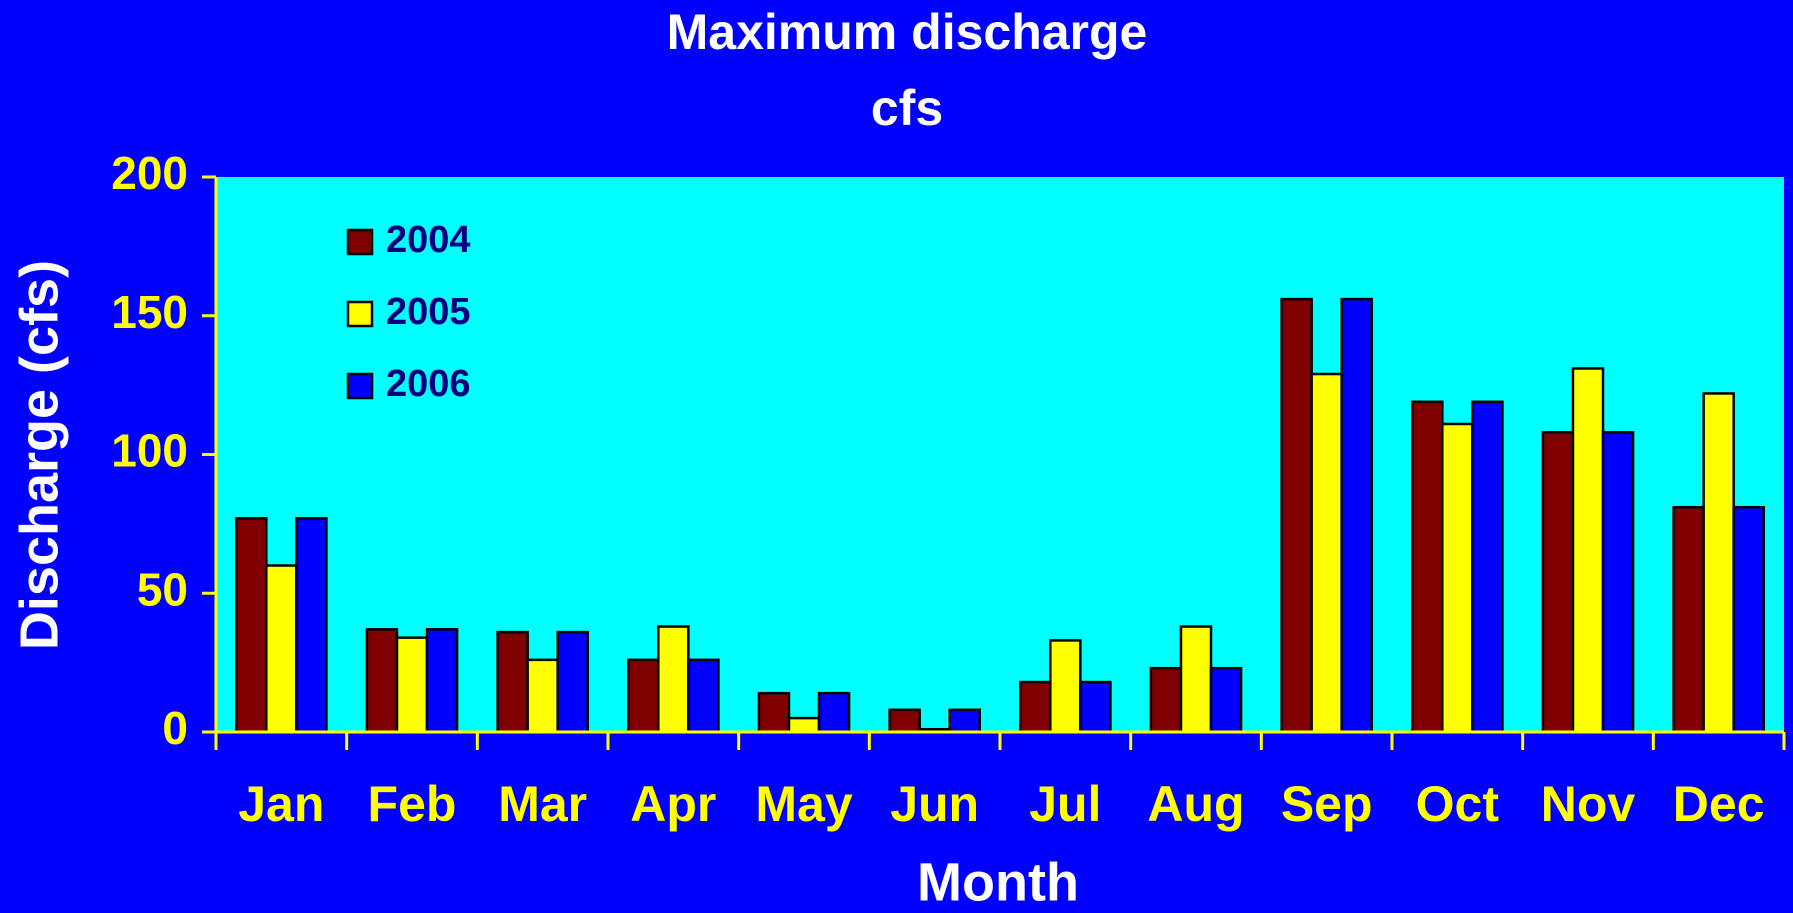 The width and height of the screenshot is (1793, 913). I want to click on x-tick-label: Nov, so click(1588, 804).